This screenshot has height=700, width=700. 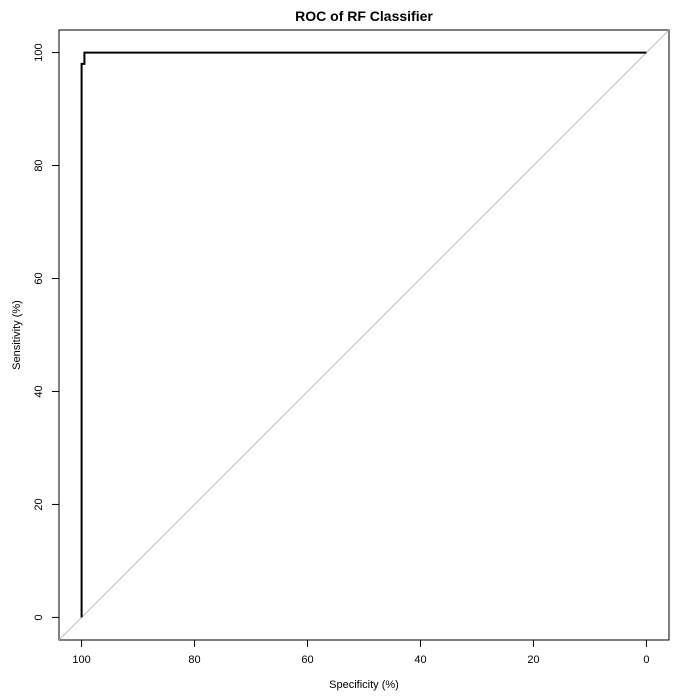 I want to click on x-tick-label: 100, so click(x=81, y=660).